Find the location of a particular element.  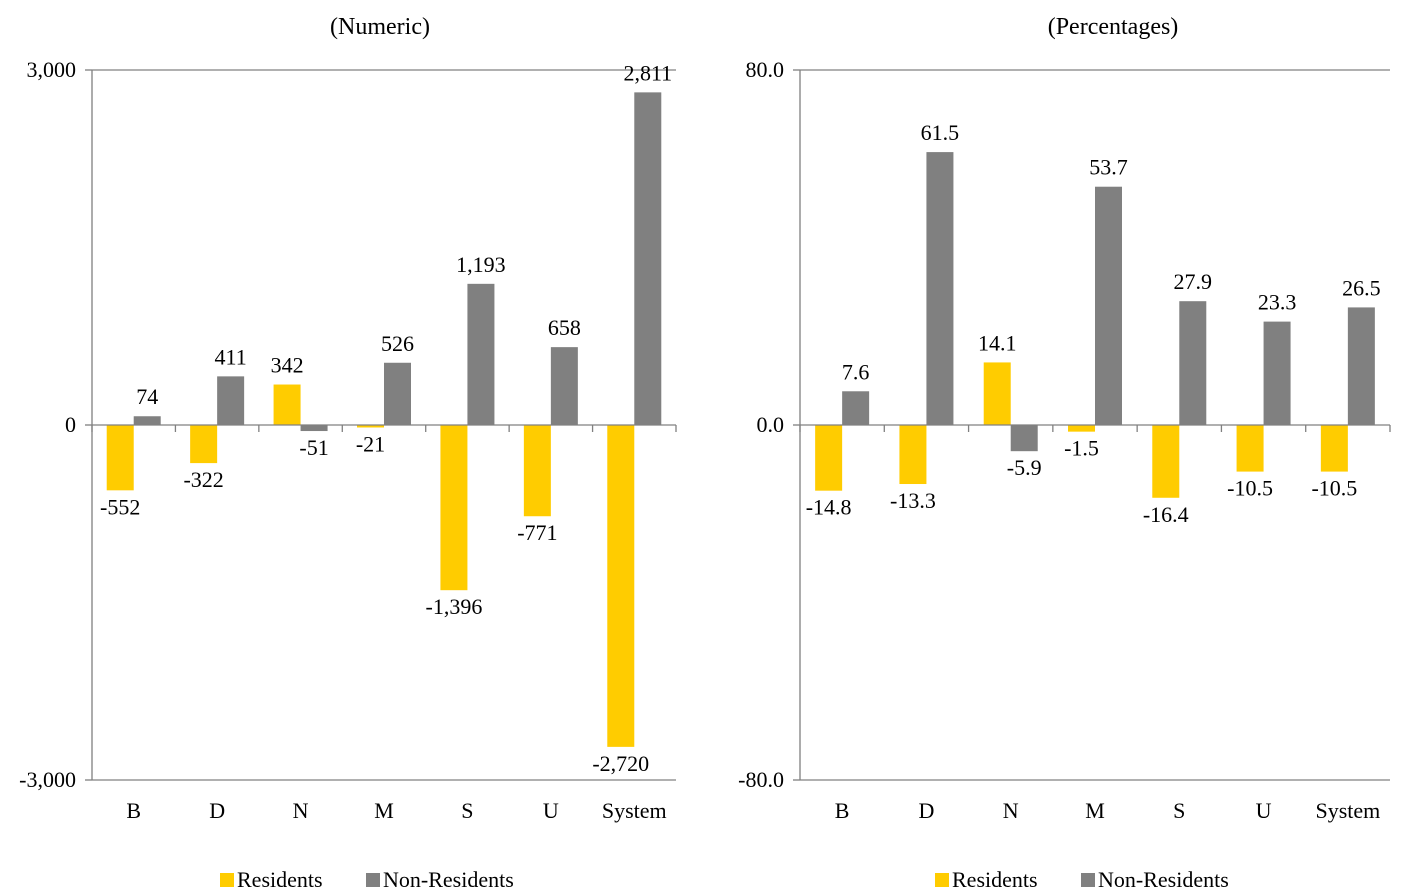

residents-label-m: -21 is located at coordinates (370, 443).